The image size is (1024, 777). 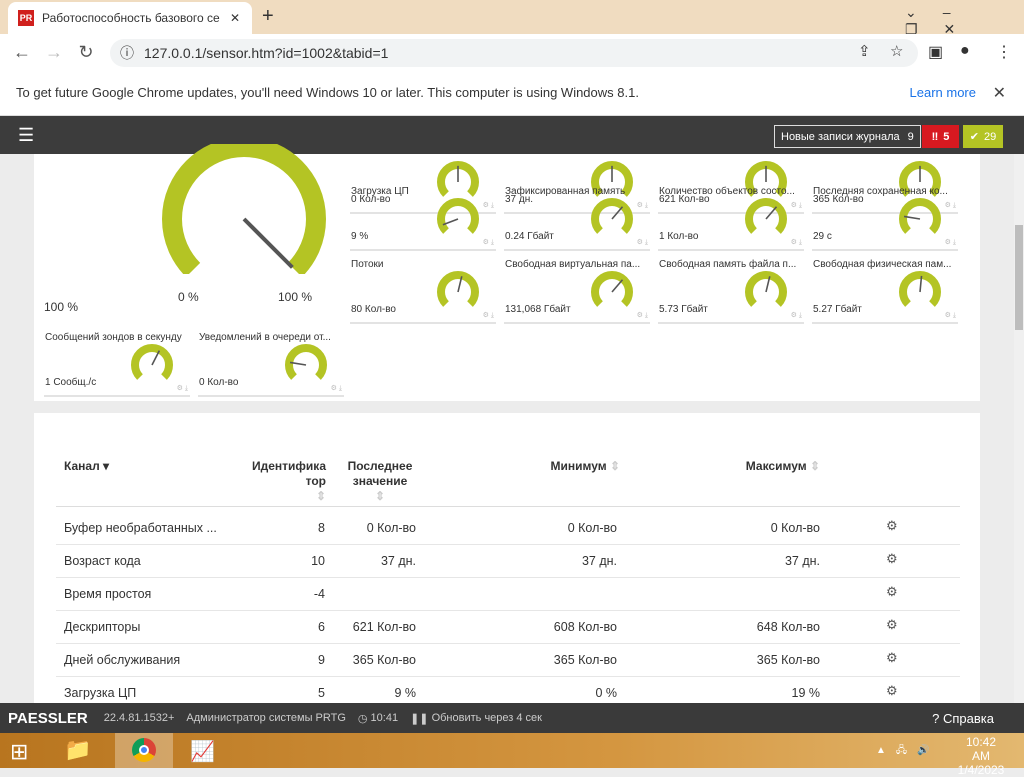 What do you see at coordinates (130, 18) in the screenshot?
I see `browser-tab: PR Работоспособность базового се ✕` at bounding box center [130, 18].